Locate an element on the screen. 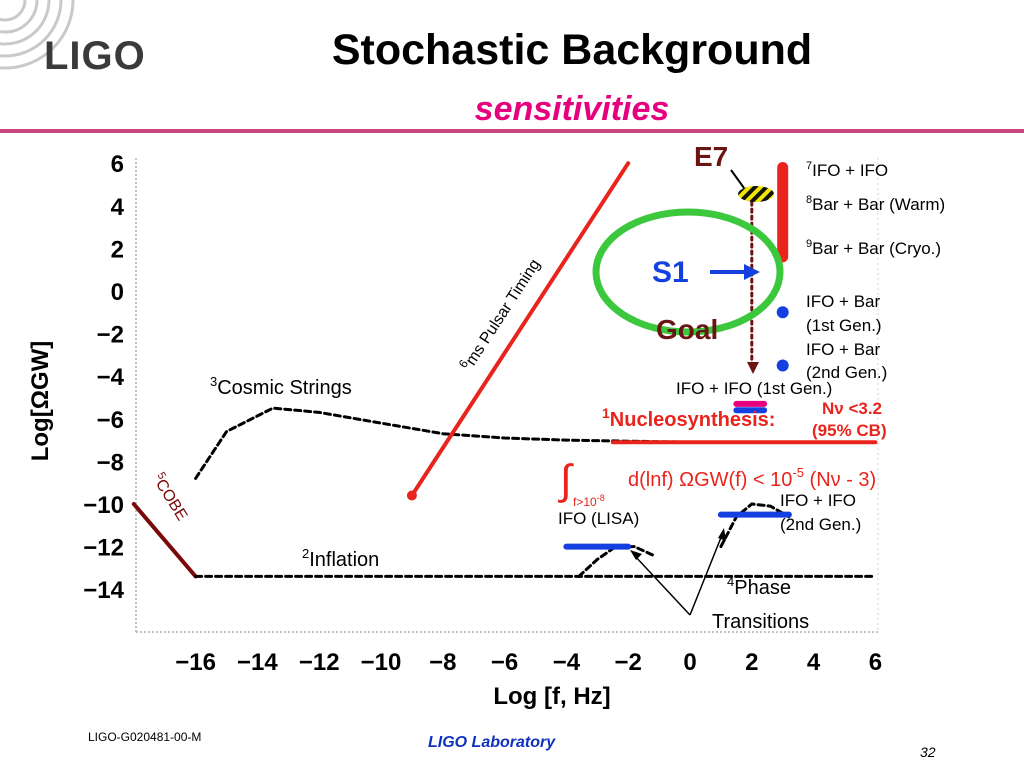 The width and height of the screenshot is (1024, 768). y-tick-label: 6 is located at coordinates (117, 164).